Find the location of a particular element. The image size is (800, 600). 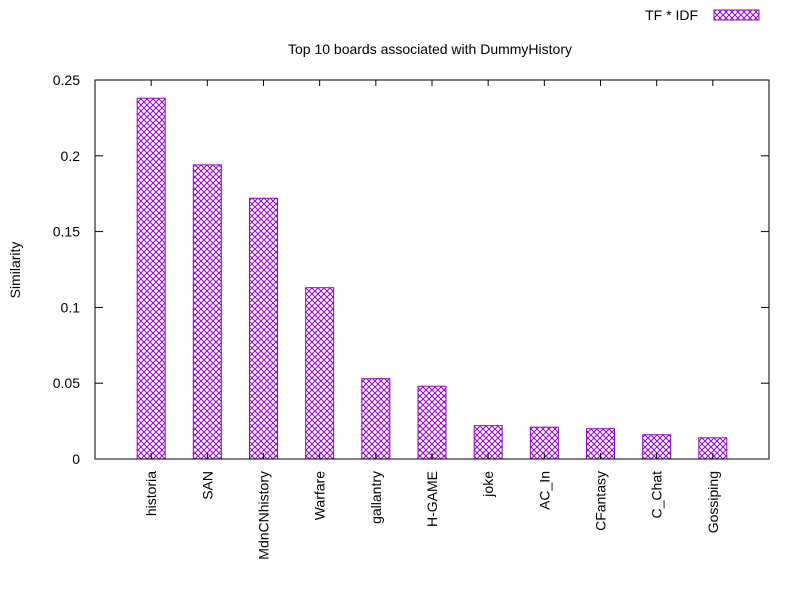

x-tick-label-joke: joke is located at coordinates (488, 484).